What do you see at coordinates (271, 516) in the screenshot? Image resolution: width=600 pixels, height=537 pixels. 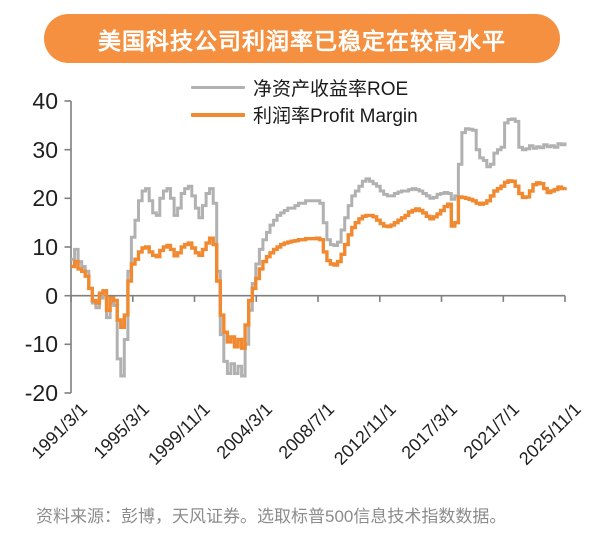 I see `source-note: 资料来源：彭博，天风证券。选取标普500信息技术指数数据。` at bounding box center [271, 516].